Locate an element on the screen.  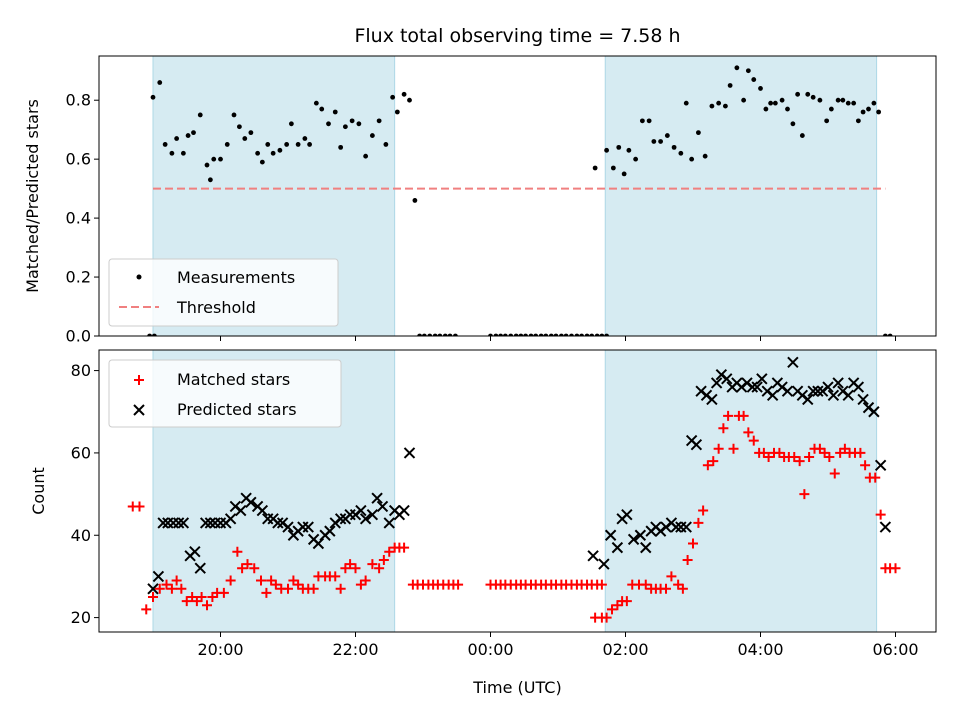
y-tick-label: 0.8 is located at coordinates (78, 100).